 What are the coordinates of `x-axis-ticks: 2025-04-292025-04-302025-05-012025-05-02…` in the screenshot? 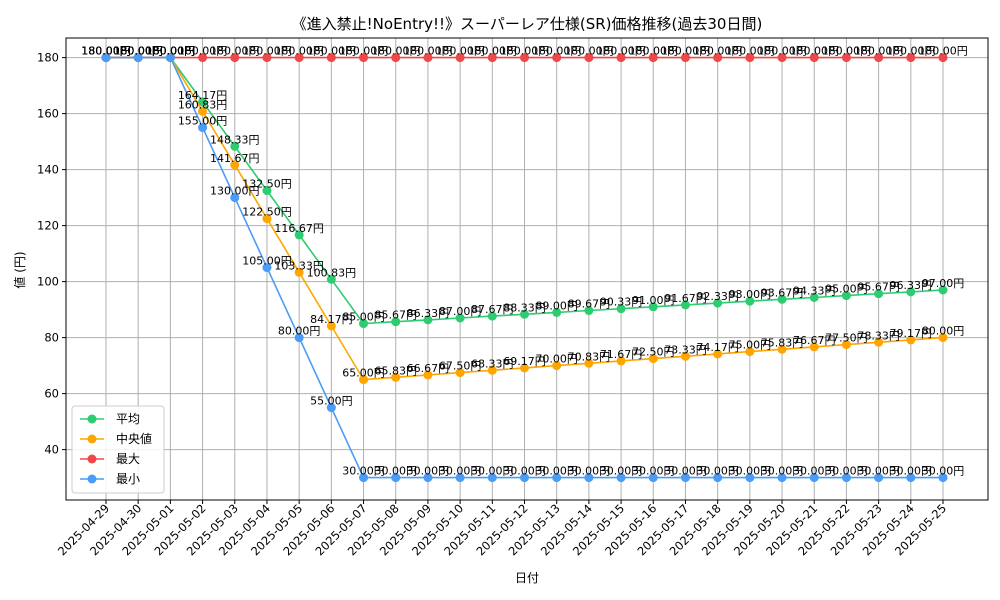 It's located at (502, 529).